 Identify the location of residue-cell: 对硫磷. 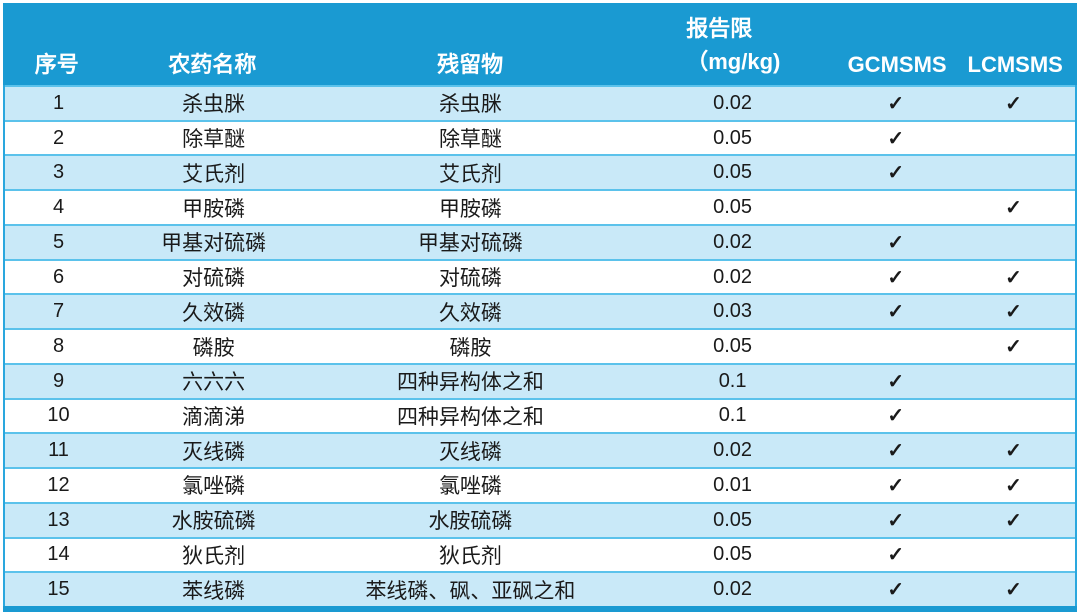
(470, 278).